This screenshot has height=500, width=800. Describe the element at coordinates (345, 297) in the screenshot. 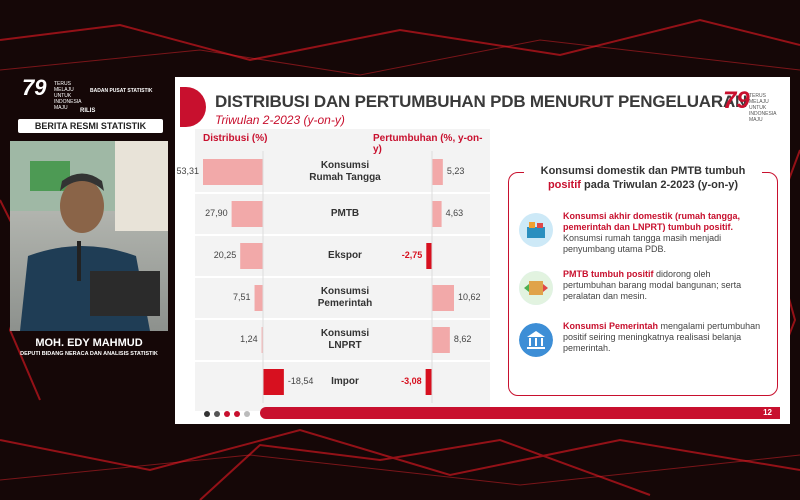

I see `category-label: Konsumsi Pemerintah` at that location.